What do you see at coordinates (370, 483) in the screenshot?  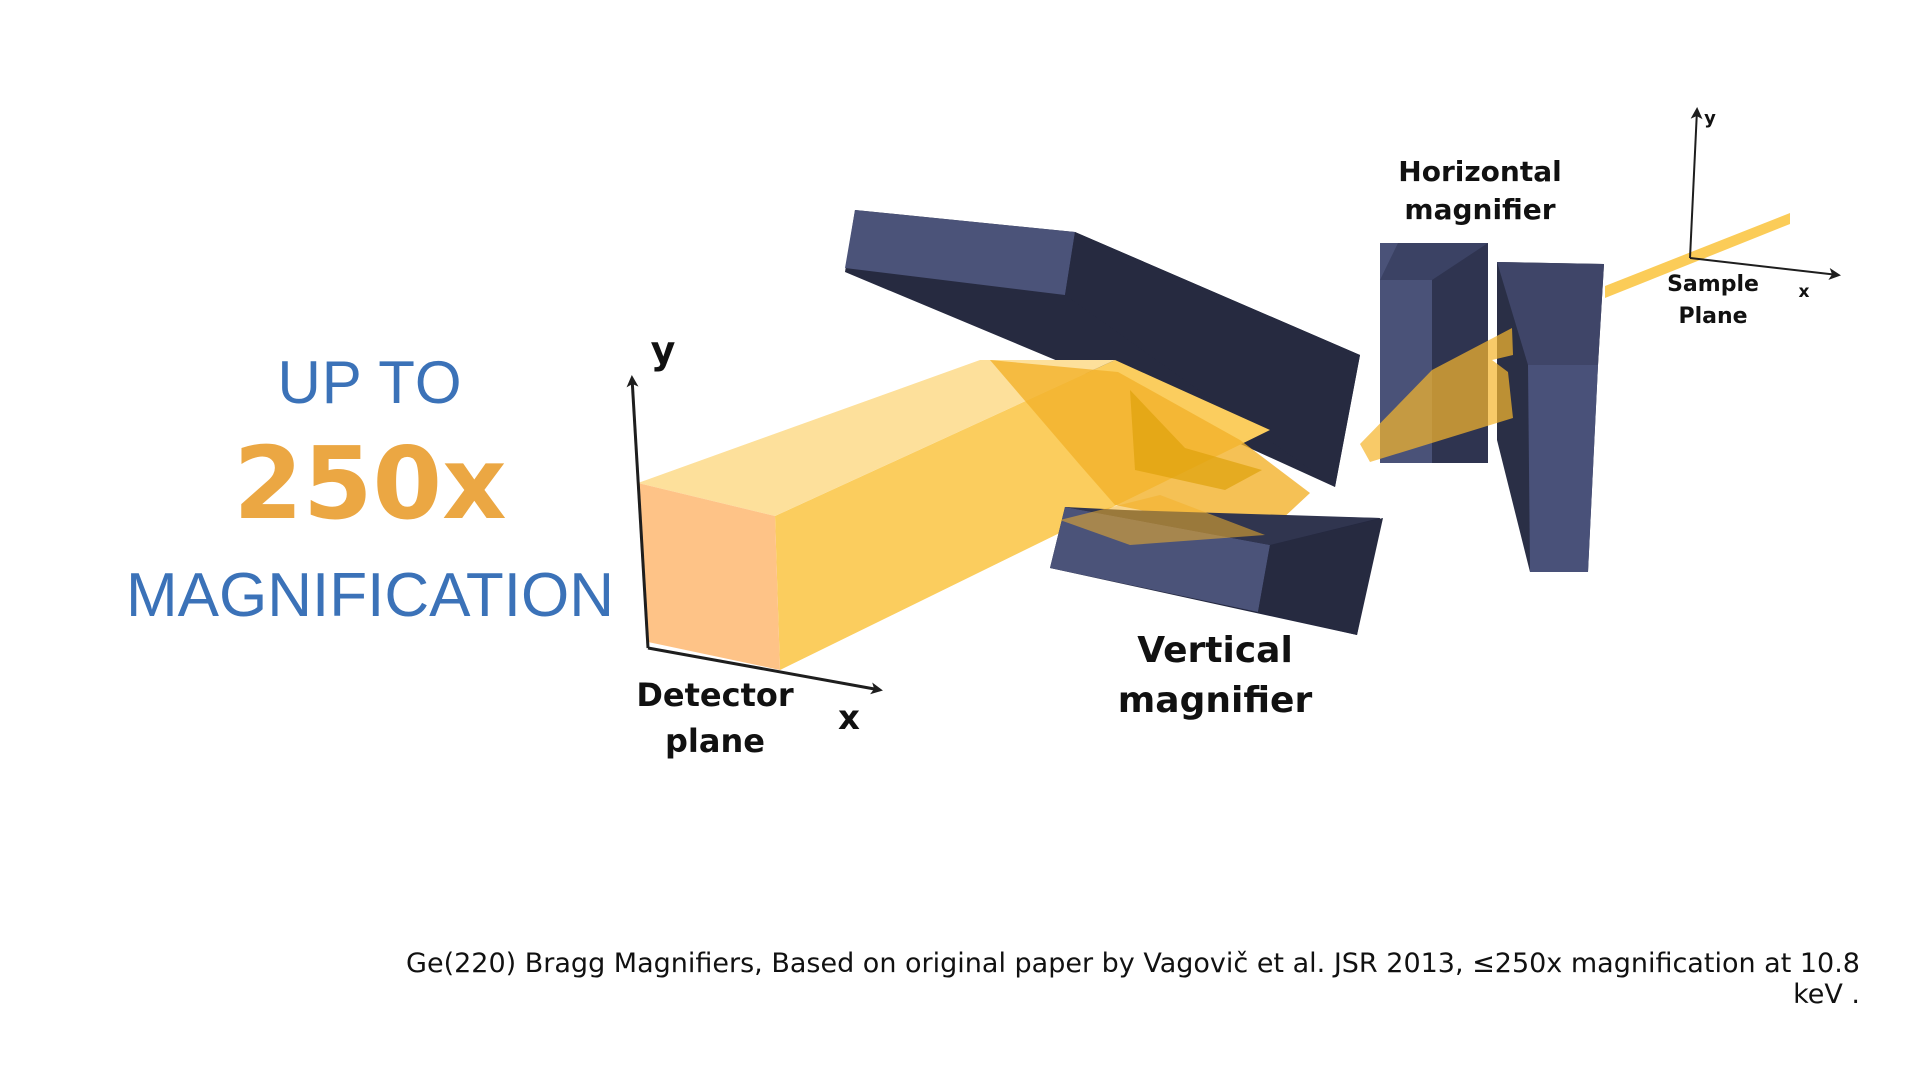 I see `headline-magnification-value: 250x` at bounding box center [370, 483].